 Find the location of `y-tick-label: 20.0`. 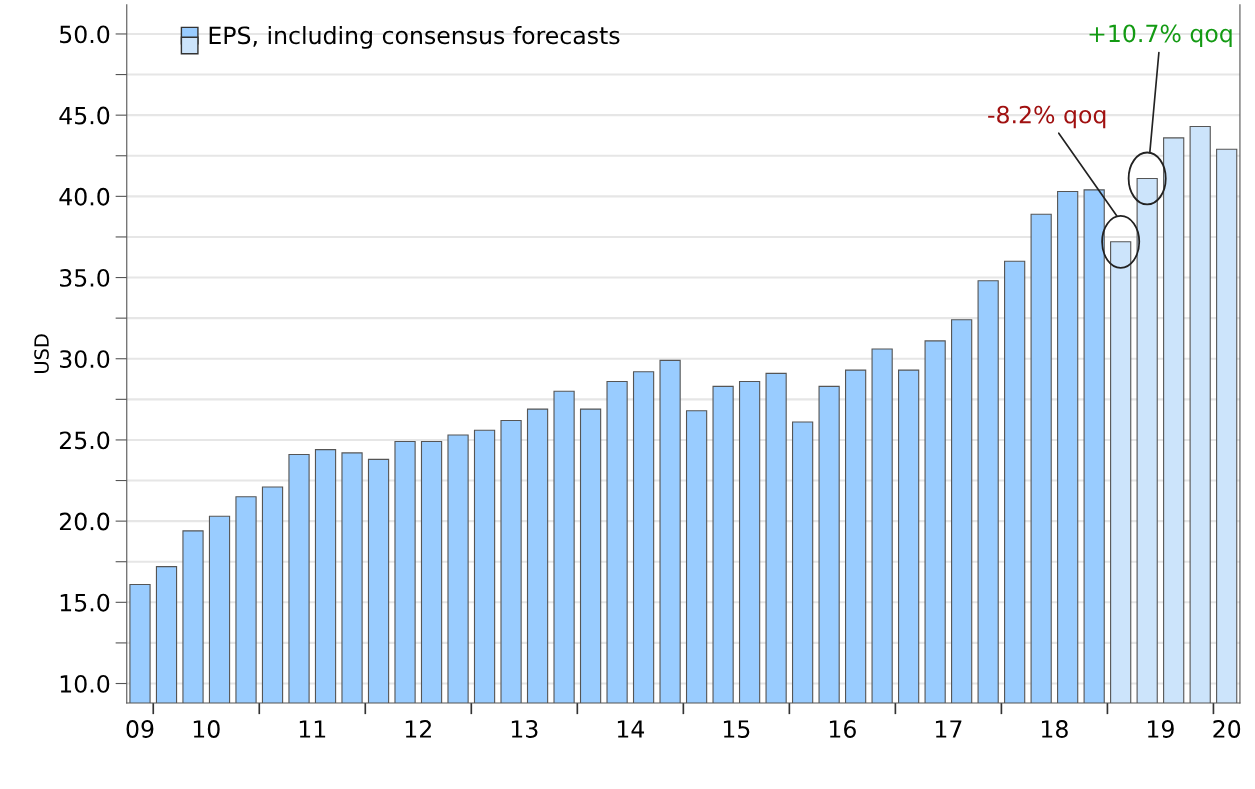

y-tick-label: 20.0 is located at coordinates (84, 521).